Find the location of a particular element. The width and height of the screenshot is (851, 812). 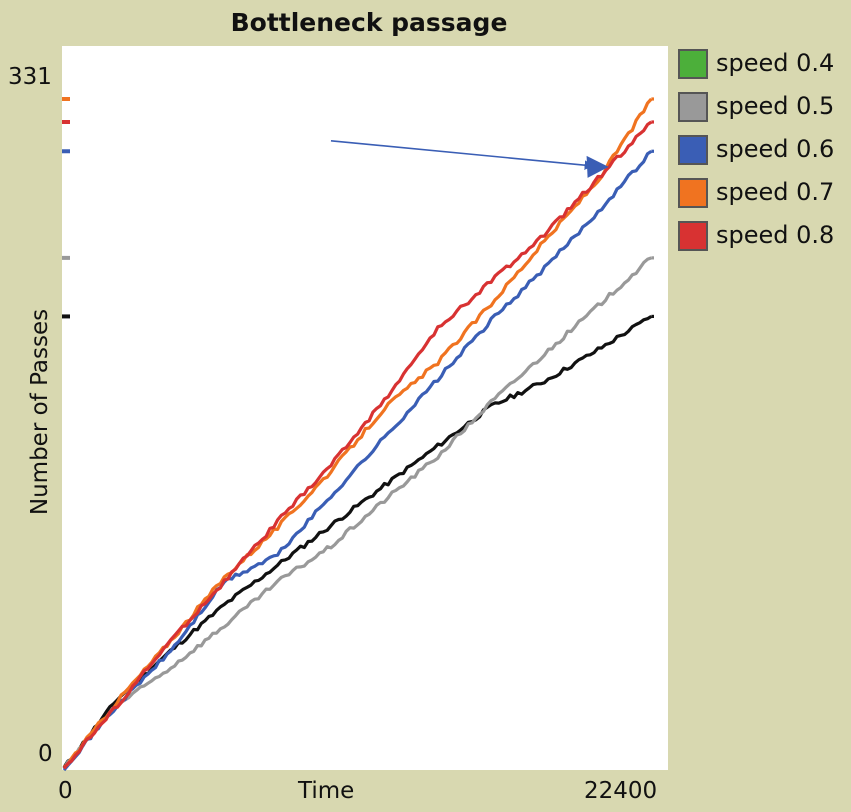

x-axis-label: Time is located at coordinates (326, 791).